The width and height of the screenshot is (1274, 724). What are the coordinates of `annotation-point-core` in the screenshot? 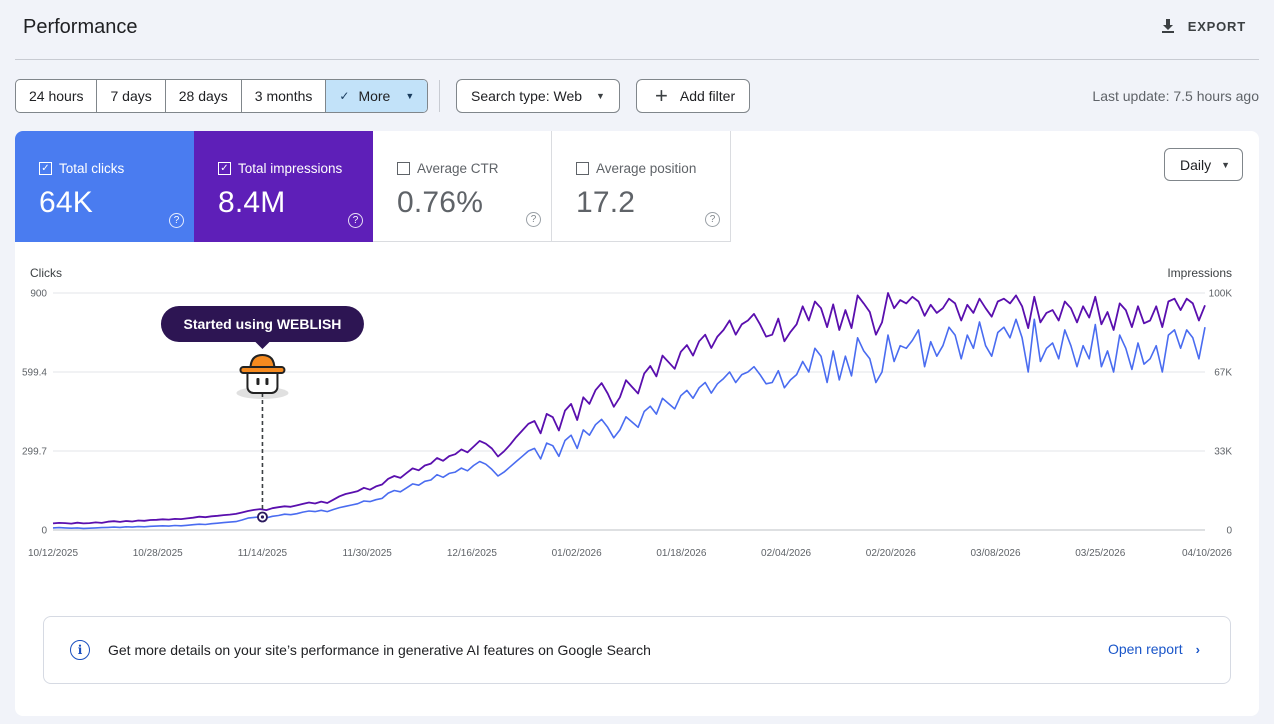 It's located at (262, 517).